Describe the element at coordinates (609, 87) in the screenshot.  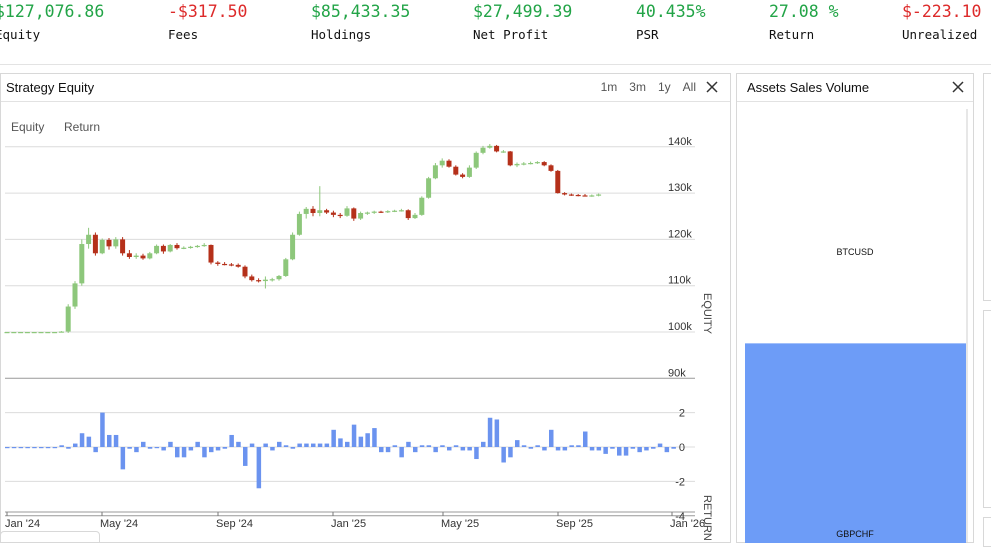
I see `range-1m: 1m` at that location.